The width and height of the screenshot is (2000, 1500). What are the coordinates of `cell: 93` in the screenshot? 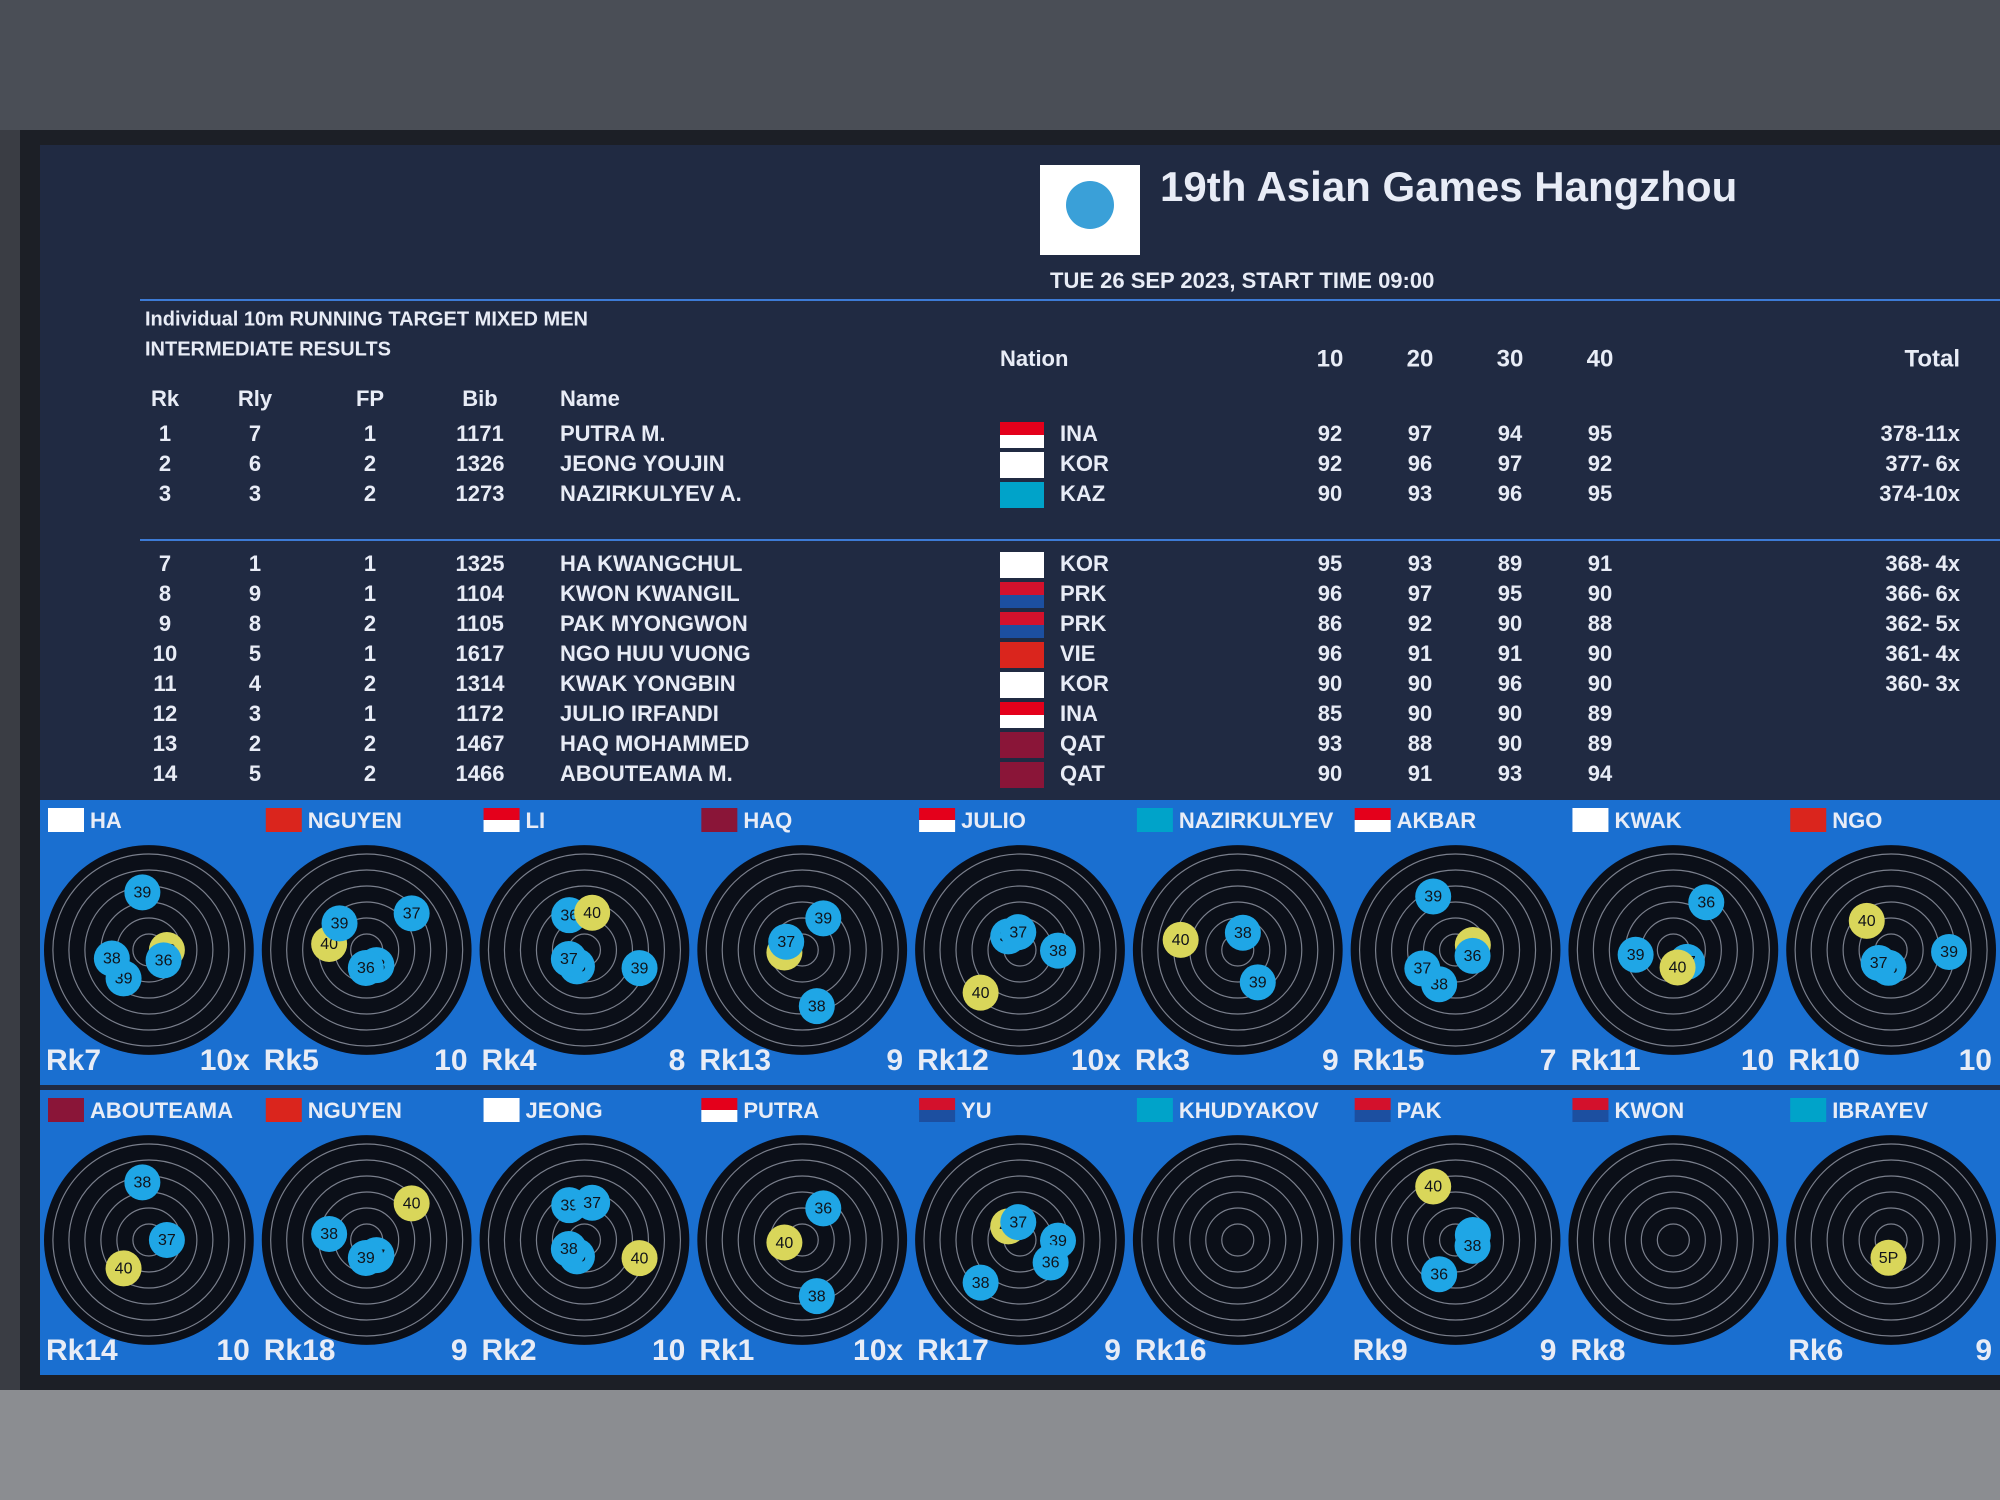 It's located at (1420, 493).